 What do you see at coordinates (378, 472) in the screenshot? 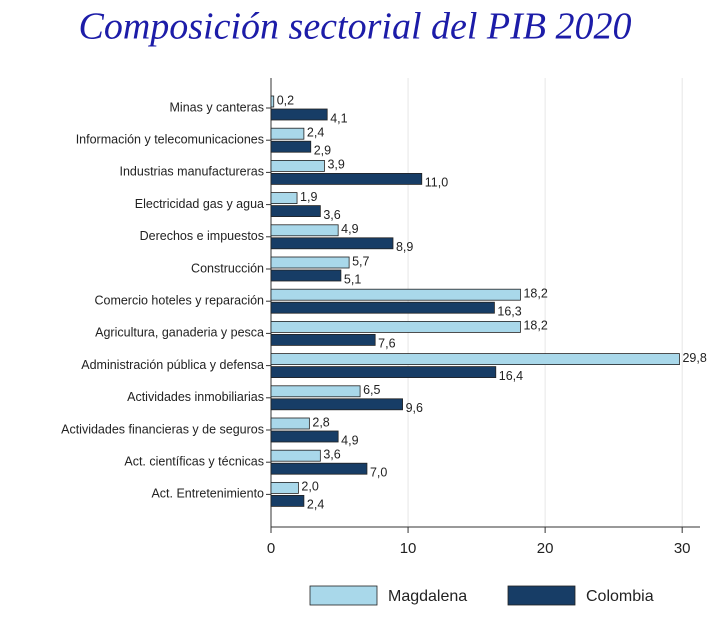
I see `value-label: 7,0` at bounding box center [378, 472].